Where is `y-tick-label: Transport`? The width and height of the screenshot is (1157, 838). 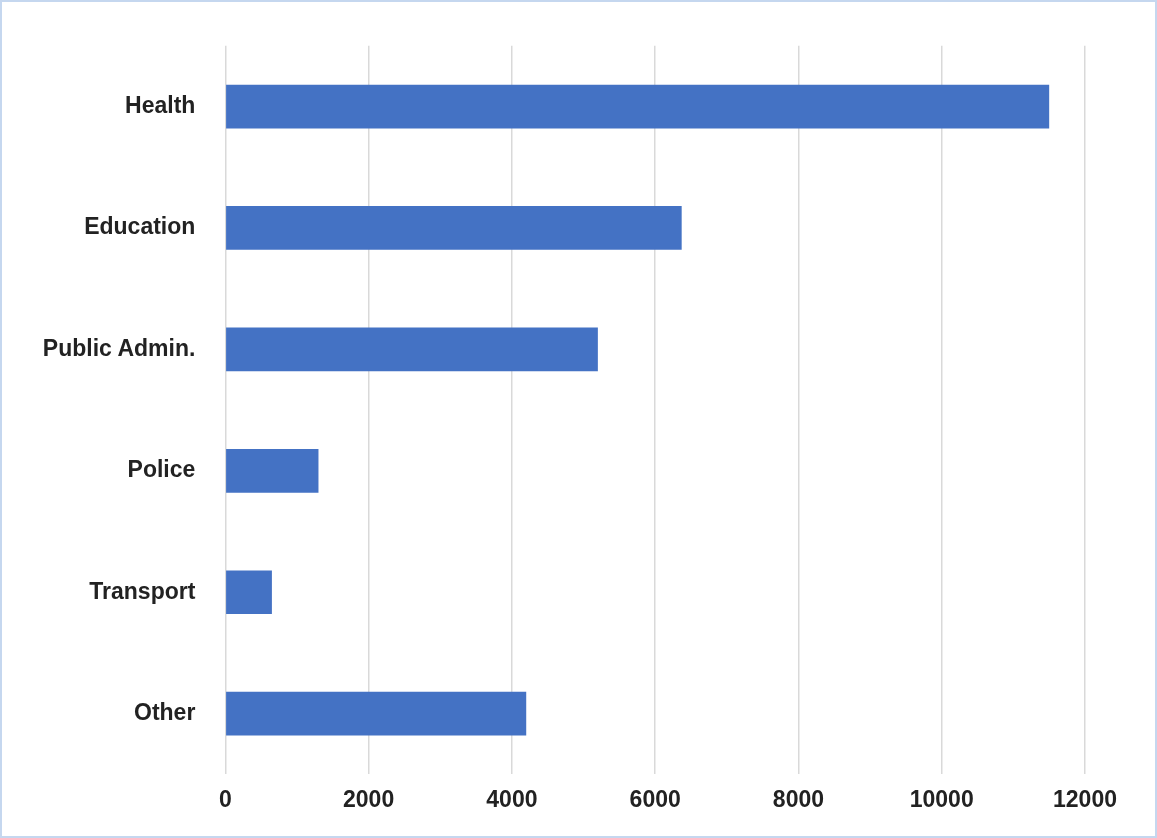 y-tick-label: Transport is located at coordinates (142, 590).